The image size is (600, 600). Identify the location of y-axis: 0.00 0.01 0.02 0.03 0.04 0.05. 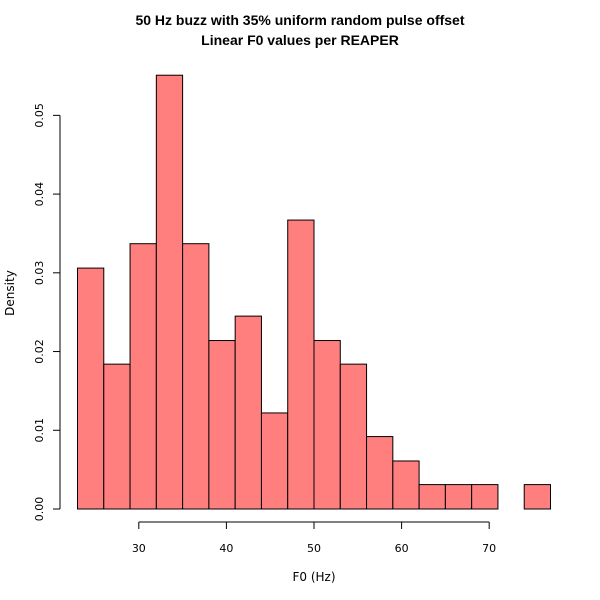
(47, 312).